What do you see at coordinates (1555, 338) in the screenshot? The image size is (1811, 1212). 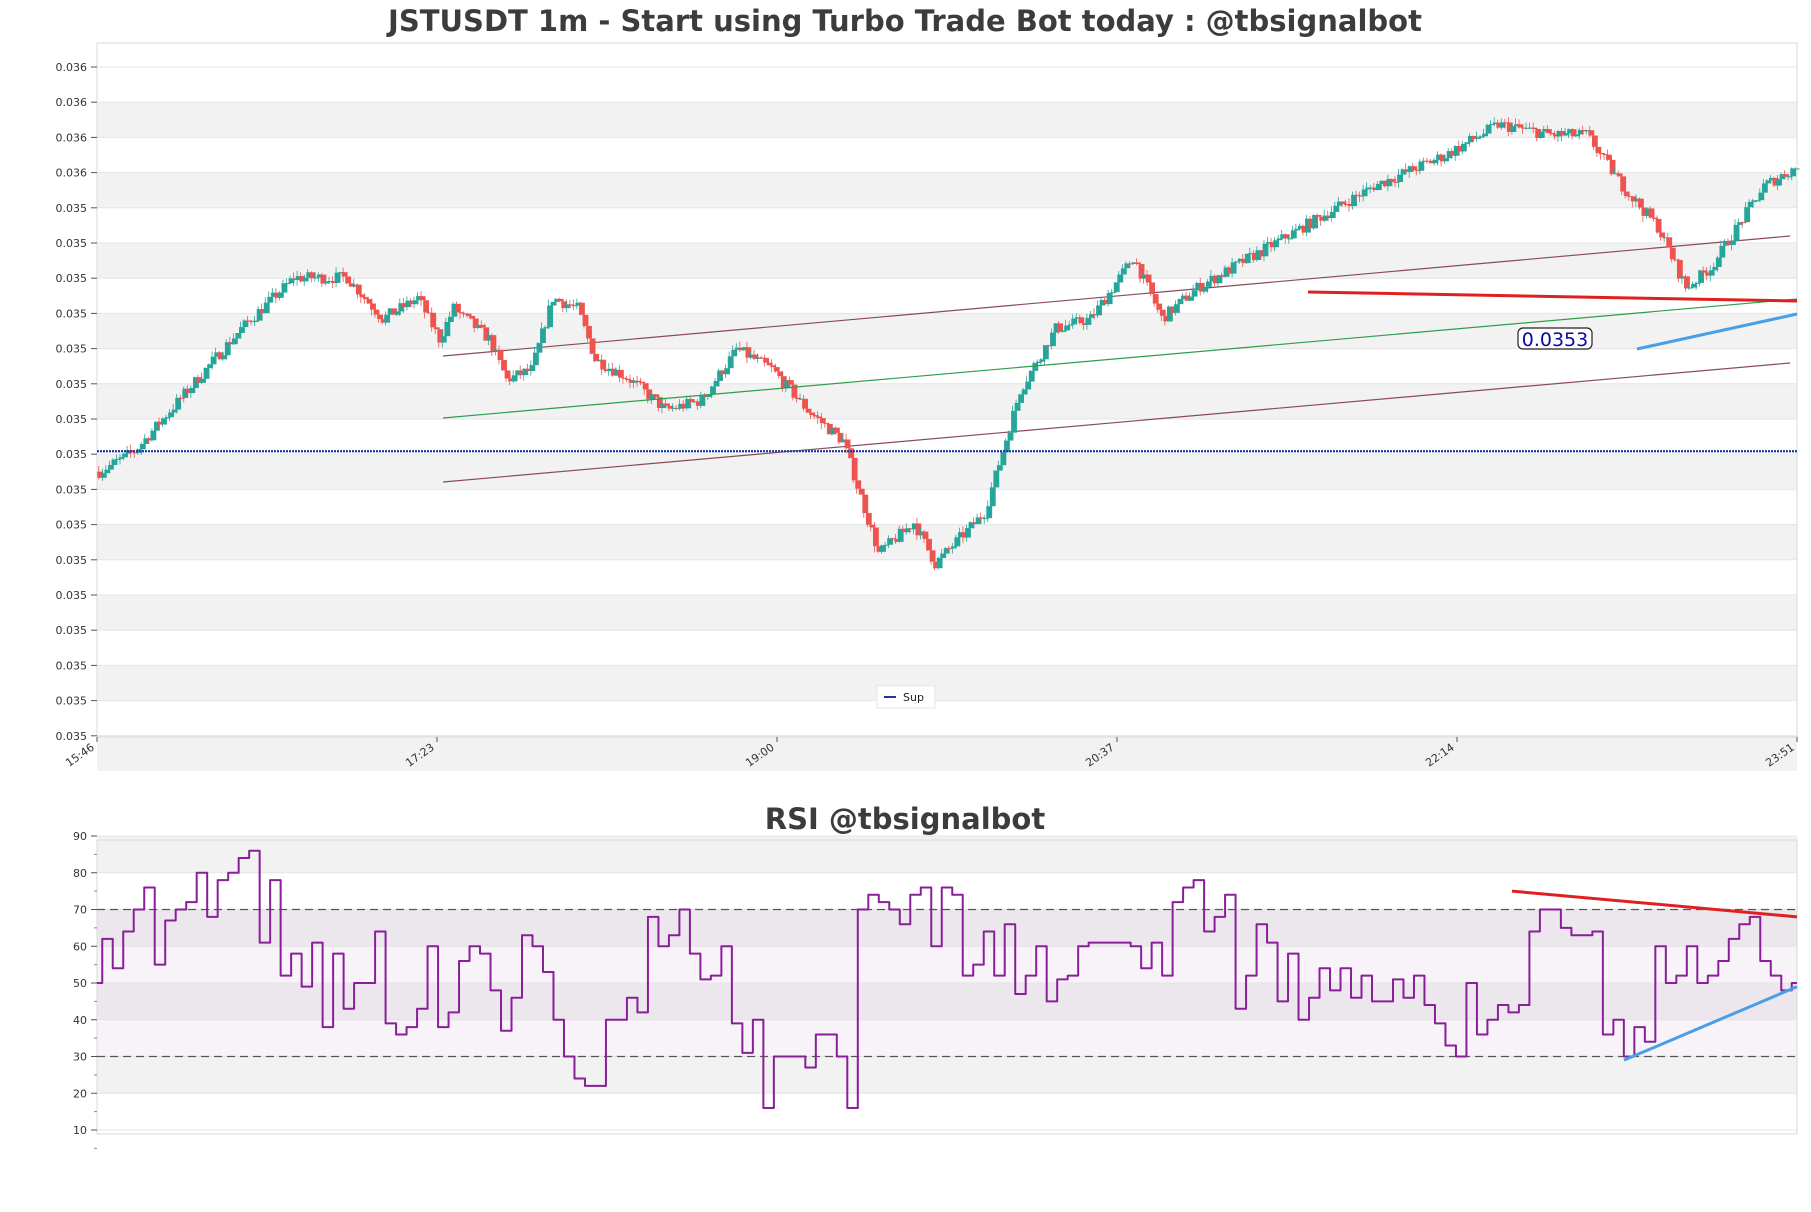 I see `price-label-box` at bounding box center [1555, 338].